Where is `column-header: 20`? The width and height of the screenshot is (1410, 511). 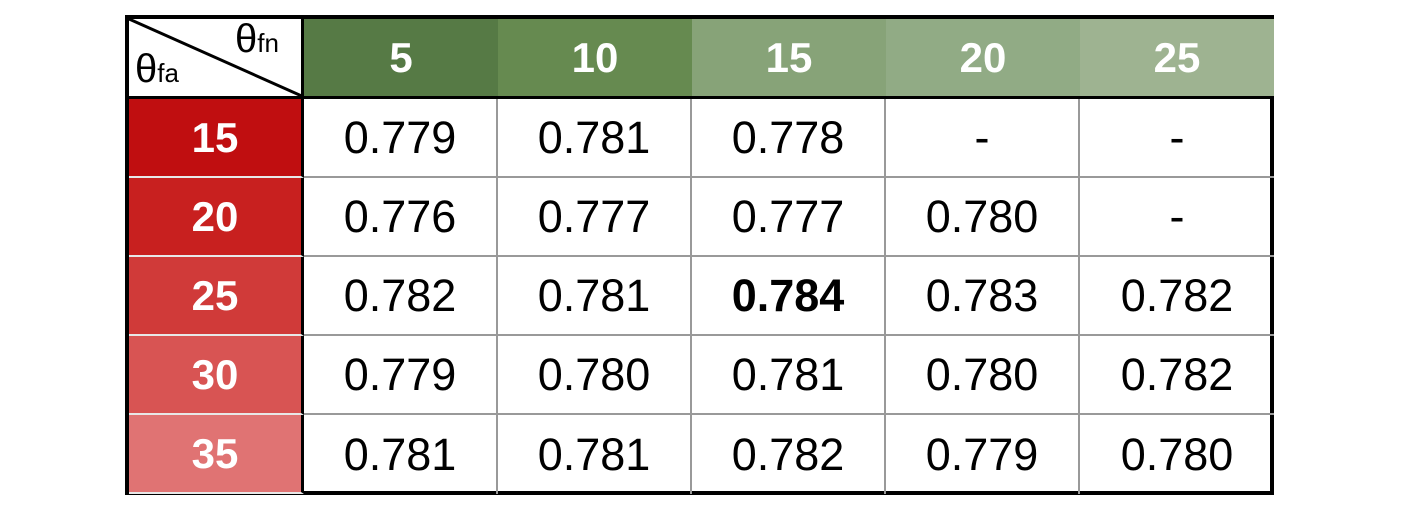 column-header: 20 is located at coordinates (983, 59).